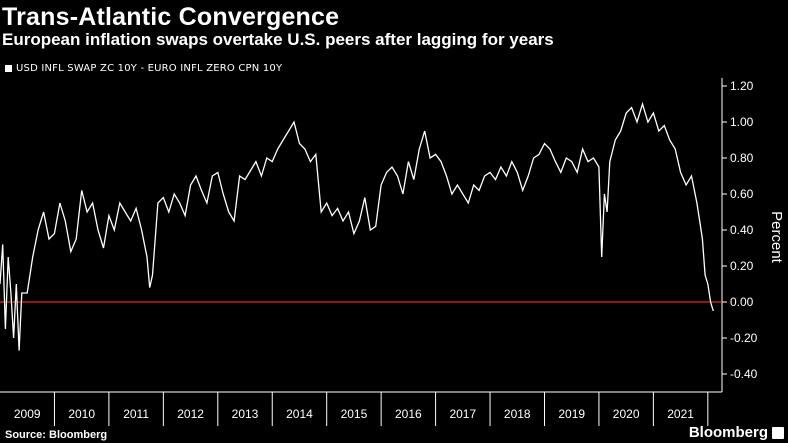 The height and width of the screenshot is (443, 788). Describe the element at coordinates (299, 414) in the screenshot. I see `x-tick-label: 2014` at that location.